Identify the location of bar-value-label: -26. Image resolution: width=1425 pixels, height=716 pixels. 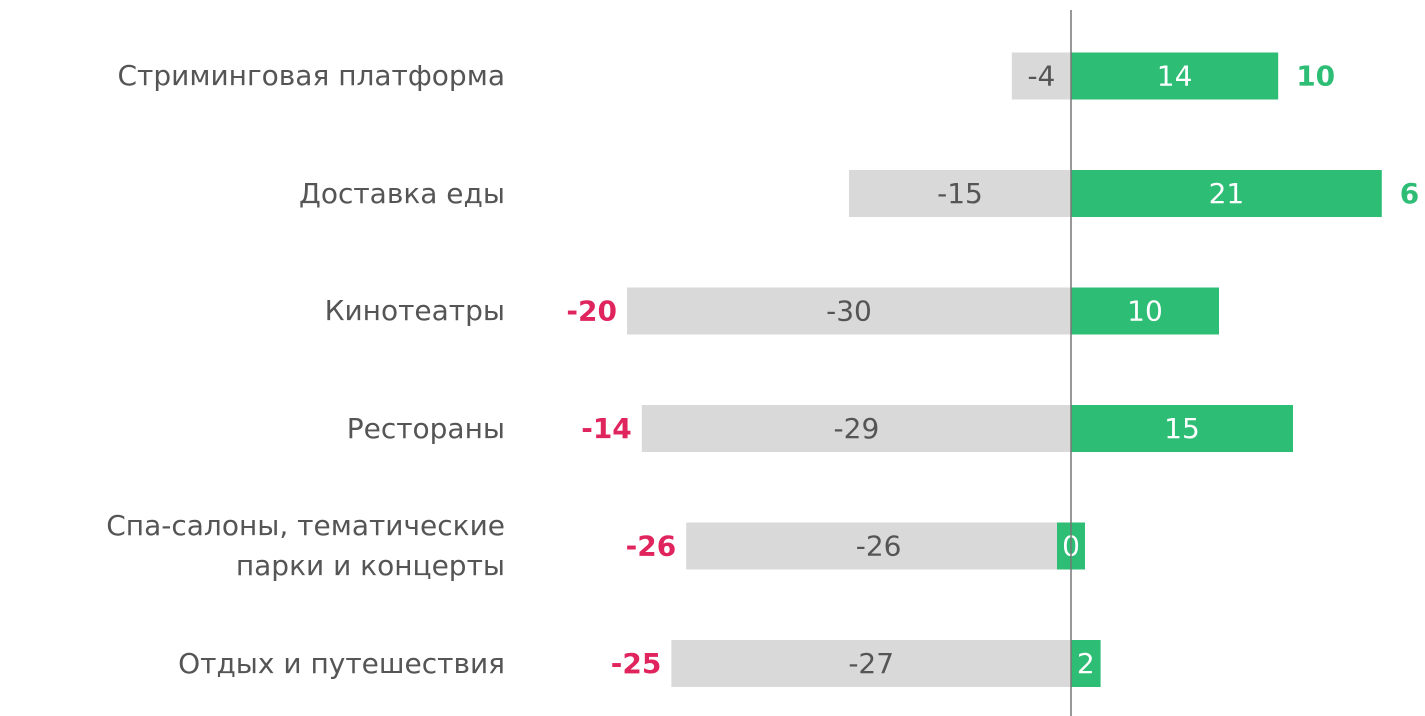
(879, 546).